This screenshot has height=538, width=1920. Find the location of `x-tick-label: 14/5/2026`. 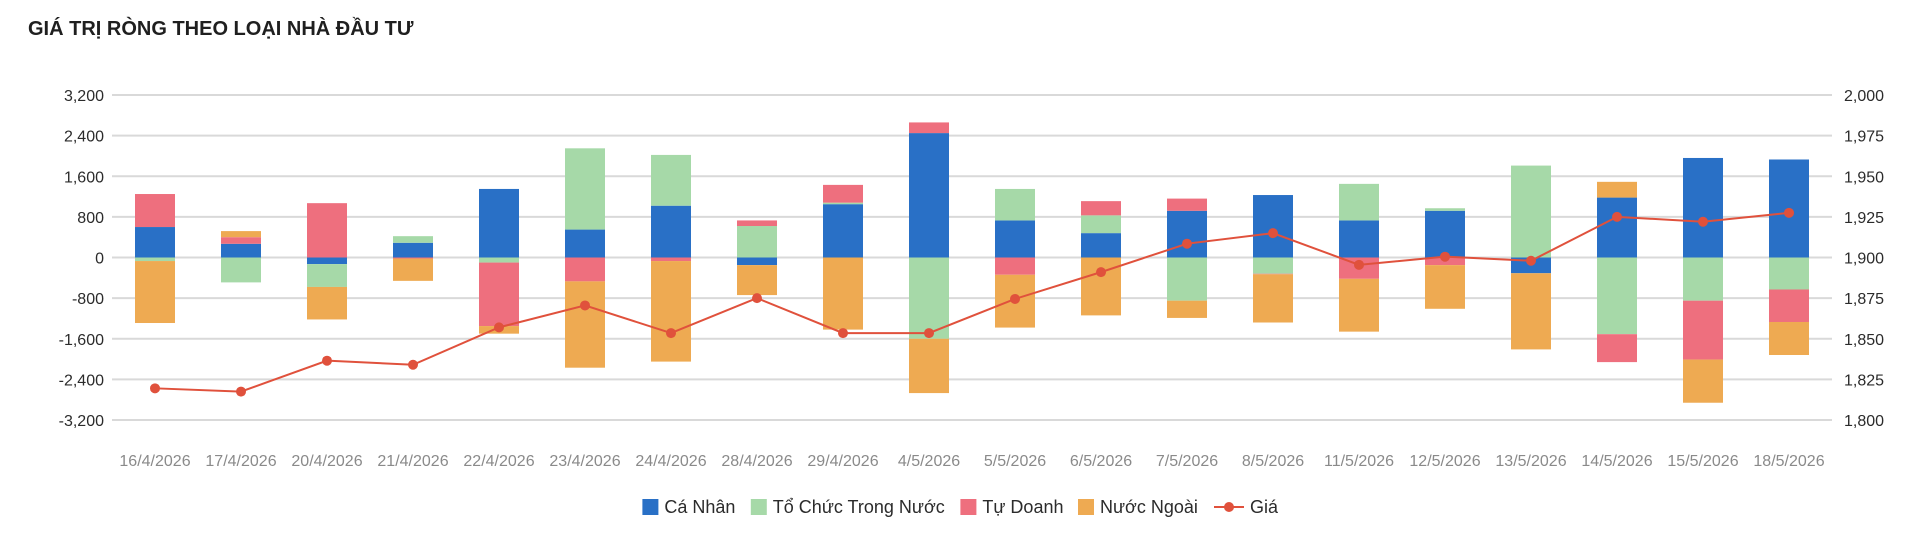

x-tick-label: 14/5/2026 is located at coordinates (1616, 461).